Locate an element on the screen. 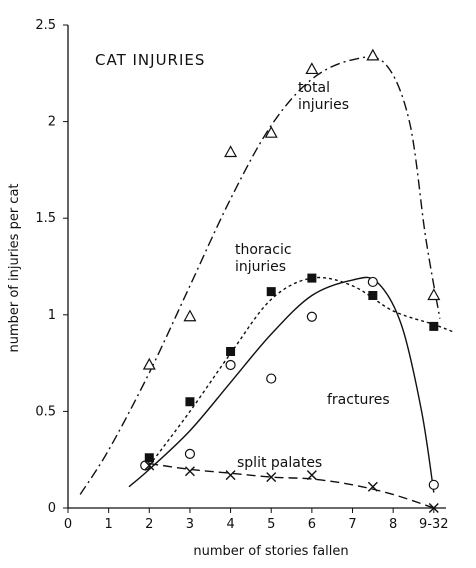  x-tick-label: 8 is located at coordinates (393, 524).